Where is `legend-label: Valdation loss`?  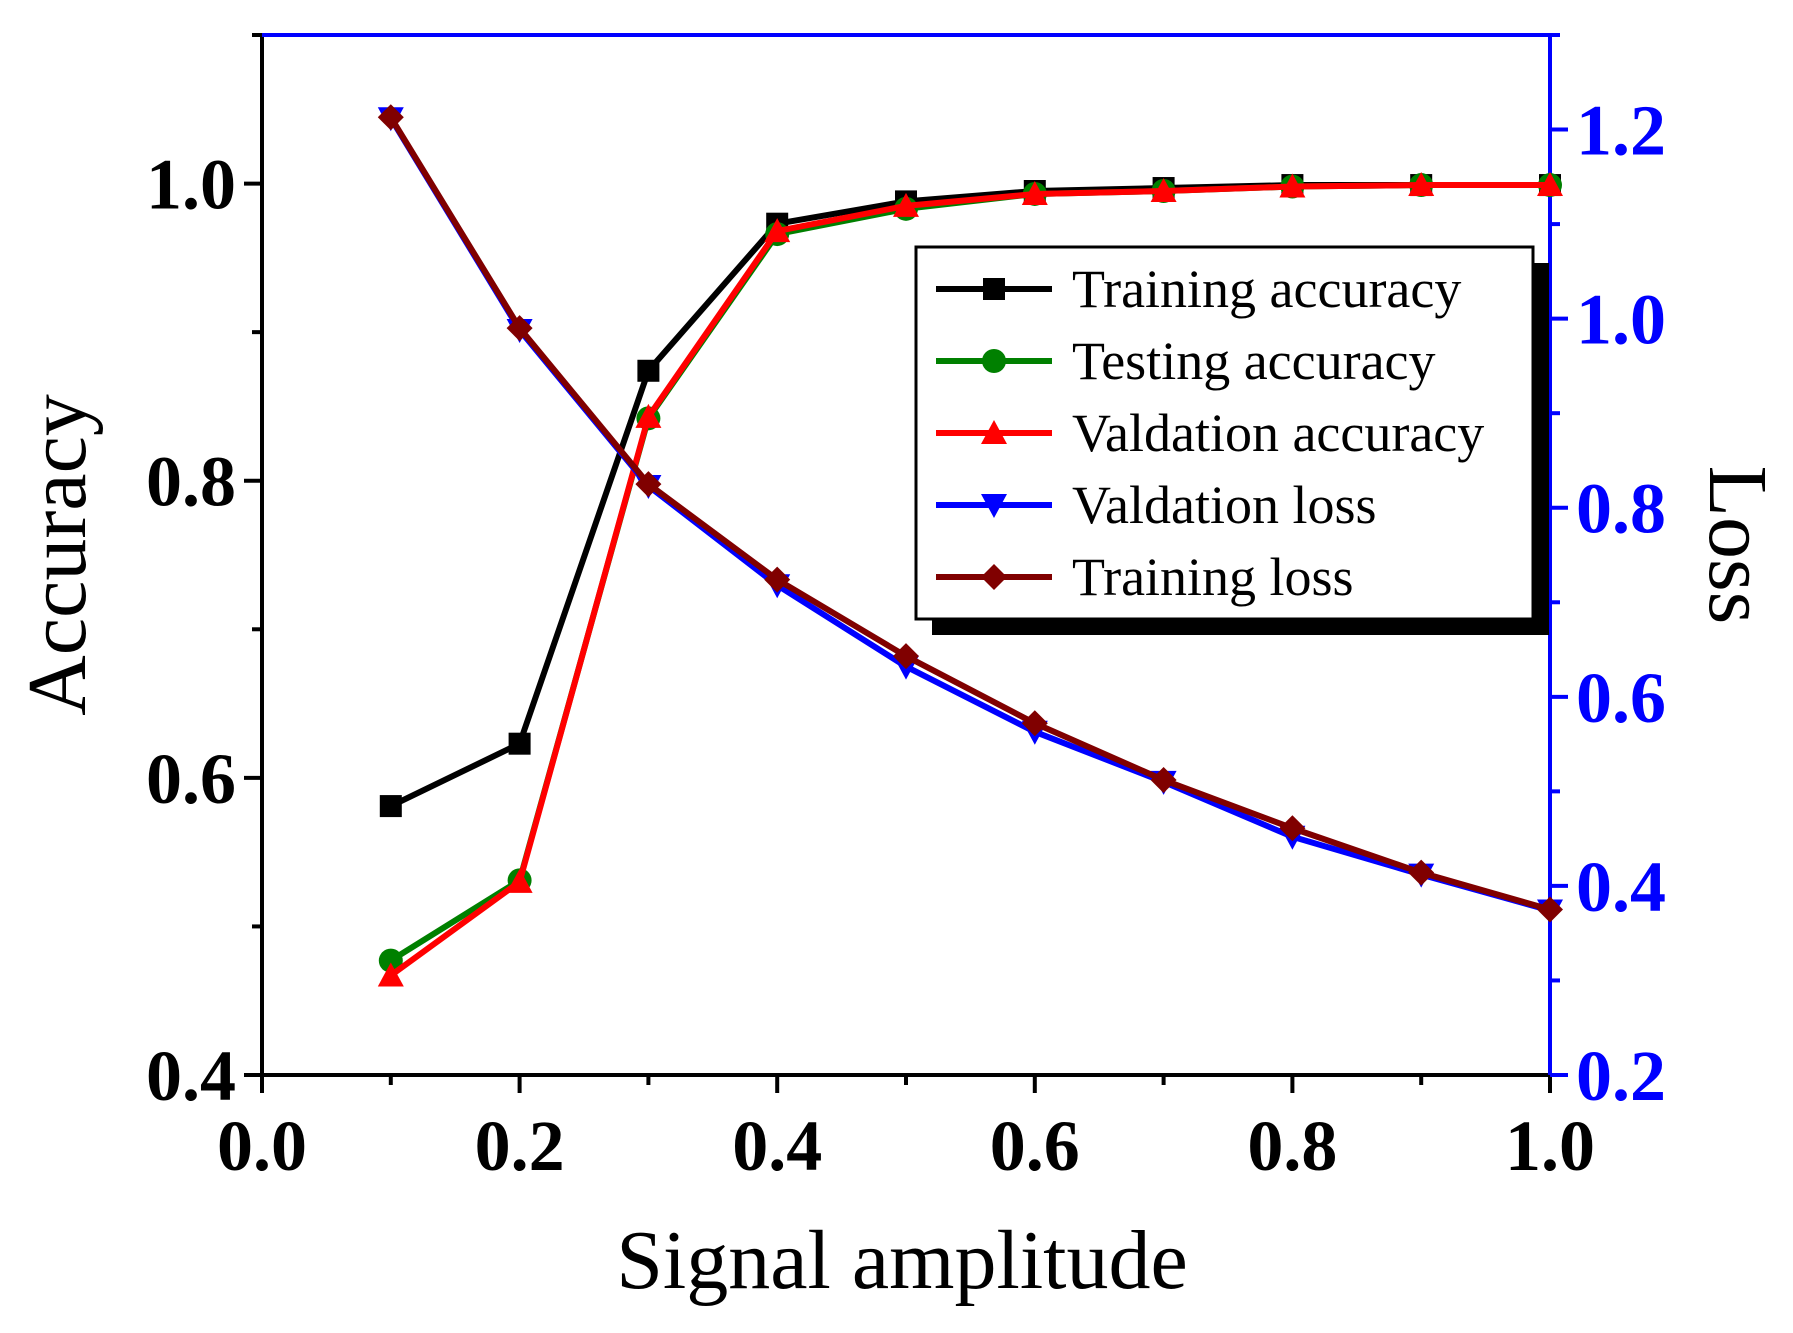
legend-label: Valdation loss is located at coordinates (1224, 505).